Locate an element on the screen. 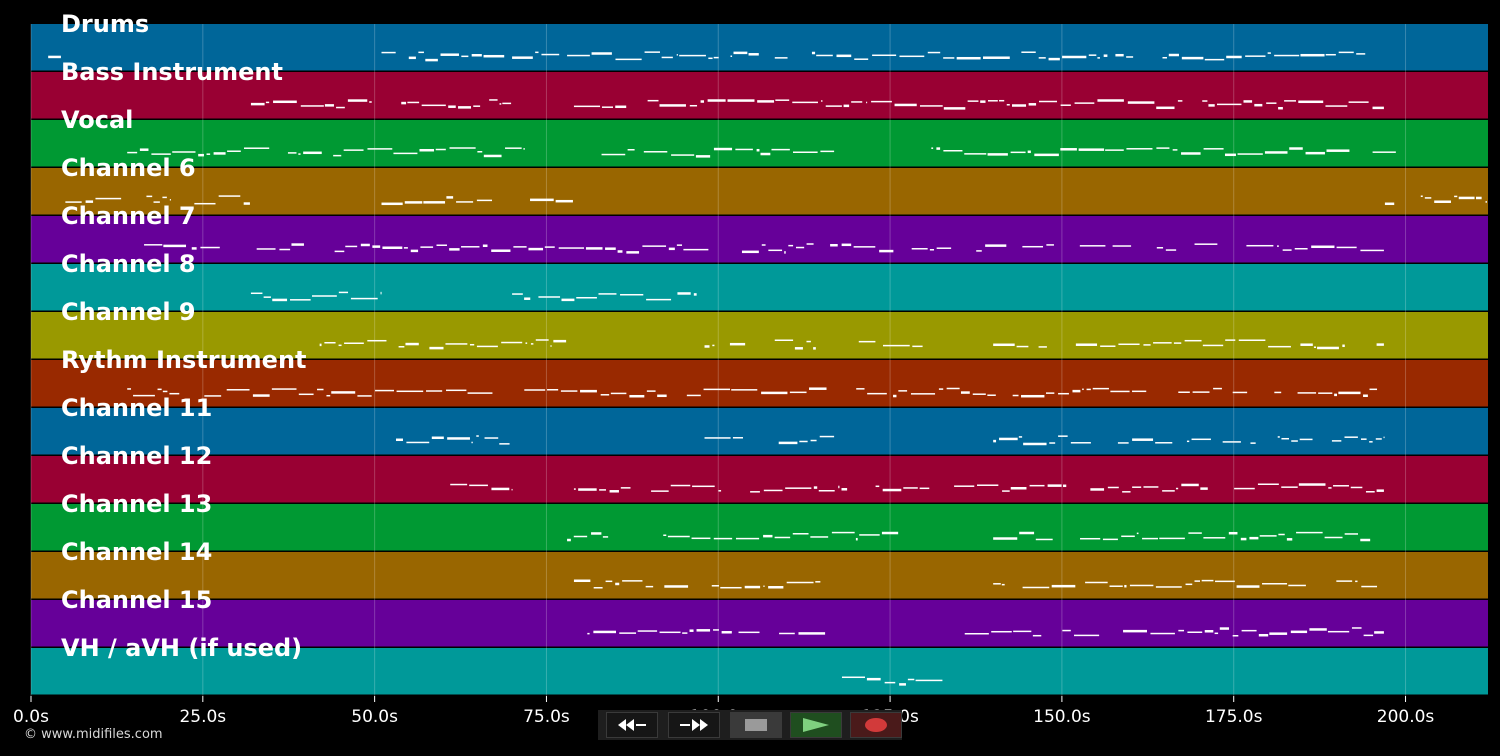 The height and width of the screenshot is (756, 1500). track-label: Channel 15 is located at coordinates (136, 600).